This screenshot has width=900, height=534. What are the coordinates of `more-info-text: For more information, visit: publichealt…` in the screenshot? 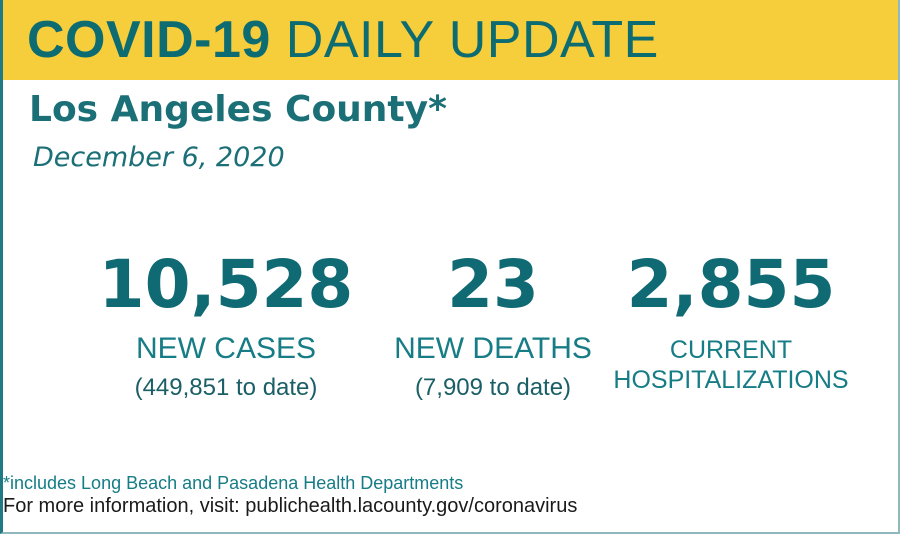 It's located at (290, 506).